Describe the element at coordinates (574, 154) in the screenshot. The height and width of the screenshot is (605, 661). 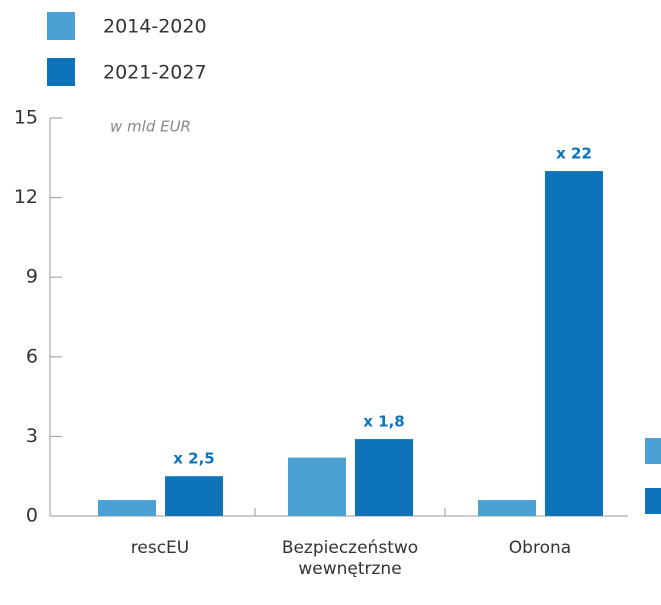
I see `annotation: x 22` at that location.